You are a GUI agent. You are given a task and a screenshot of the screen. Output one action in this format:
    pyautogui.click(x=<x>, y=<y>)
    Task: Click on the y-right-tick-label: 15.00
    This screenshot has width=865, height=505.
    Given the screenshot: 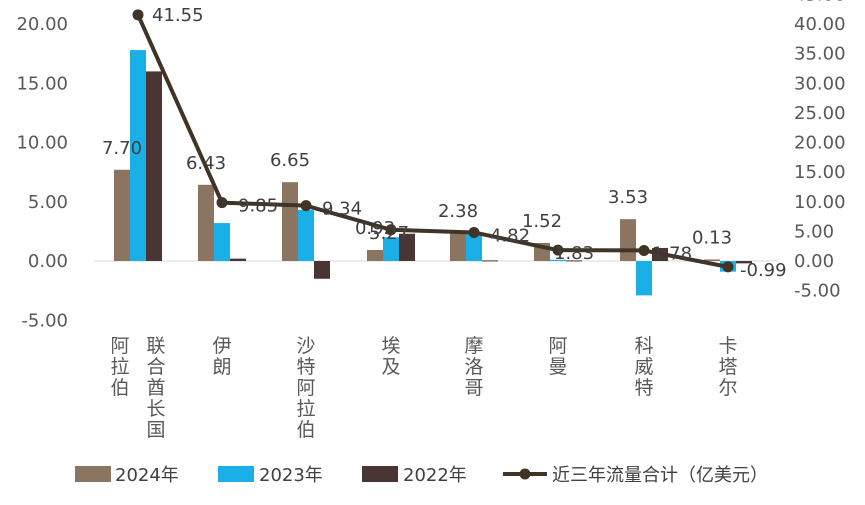 What is the action you would take?
    pyautogui.click(x=820, y=172)
    